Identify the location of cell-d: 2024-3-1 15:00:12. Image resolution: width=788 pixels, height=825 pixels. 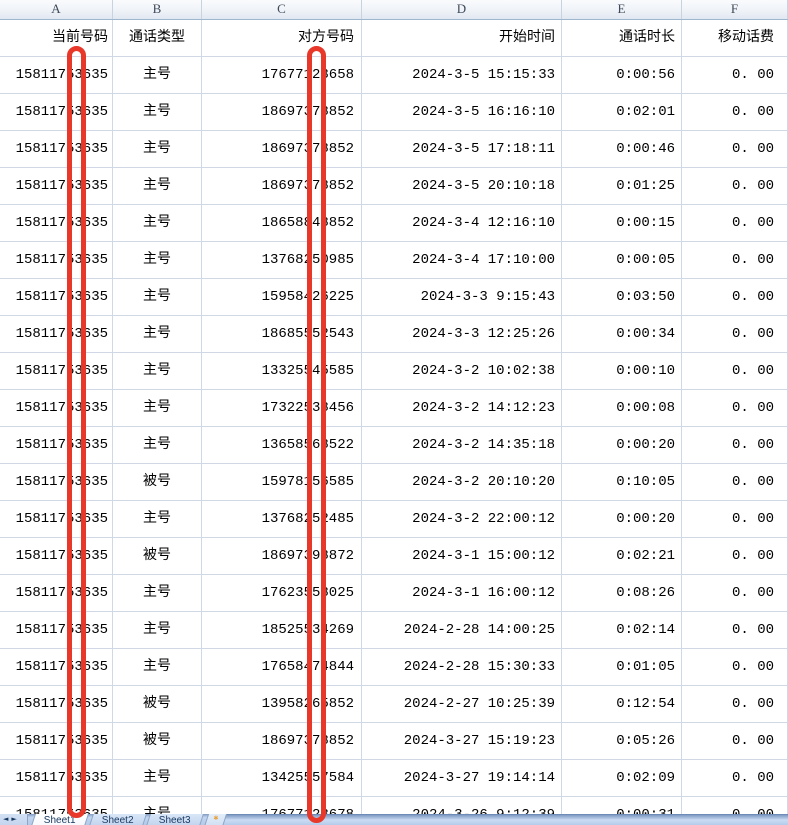
(462, 556).